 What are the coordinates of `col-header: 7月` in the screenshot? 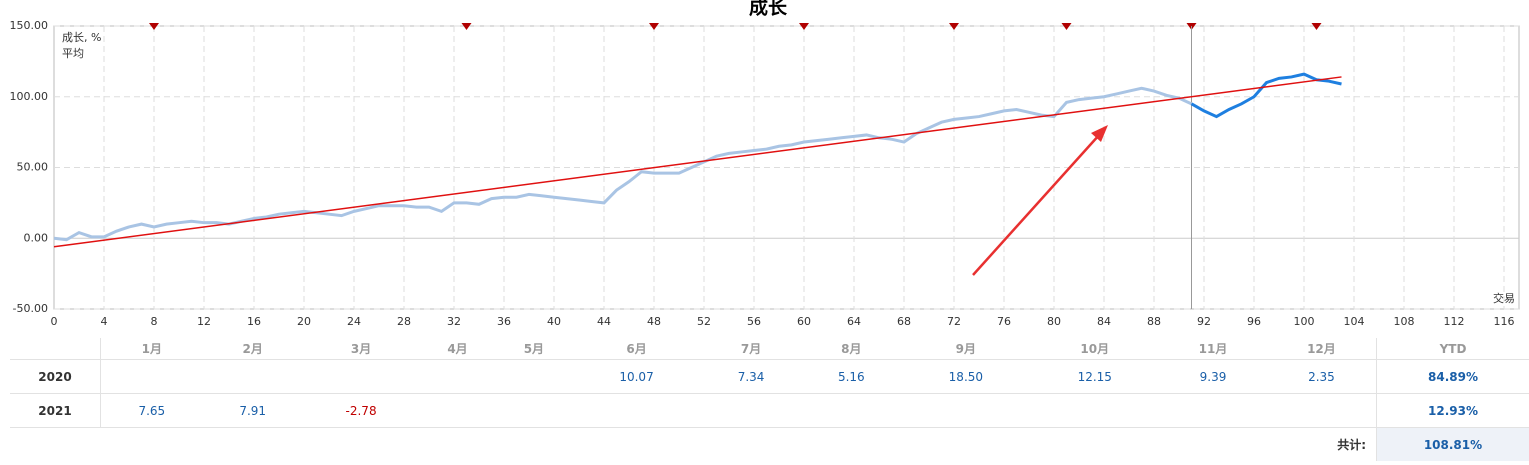 It's located at (751, 349).